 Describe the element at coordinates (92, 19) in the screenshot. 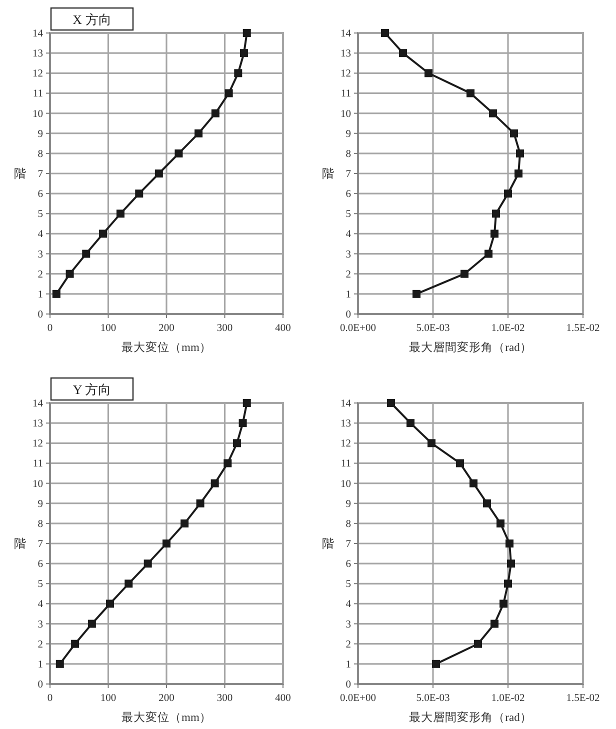

I see `chart-title: X 方向` at that location.